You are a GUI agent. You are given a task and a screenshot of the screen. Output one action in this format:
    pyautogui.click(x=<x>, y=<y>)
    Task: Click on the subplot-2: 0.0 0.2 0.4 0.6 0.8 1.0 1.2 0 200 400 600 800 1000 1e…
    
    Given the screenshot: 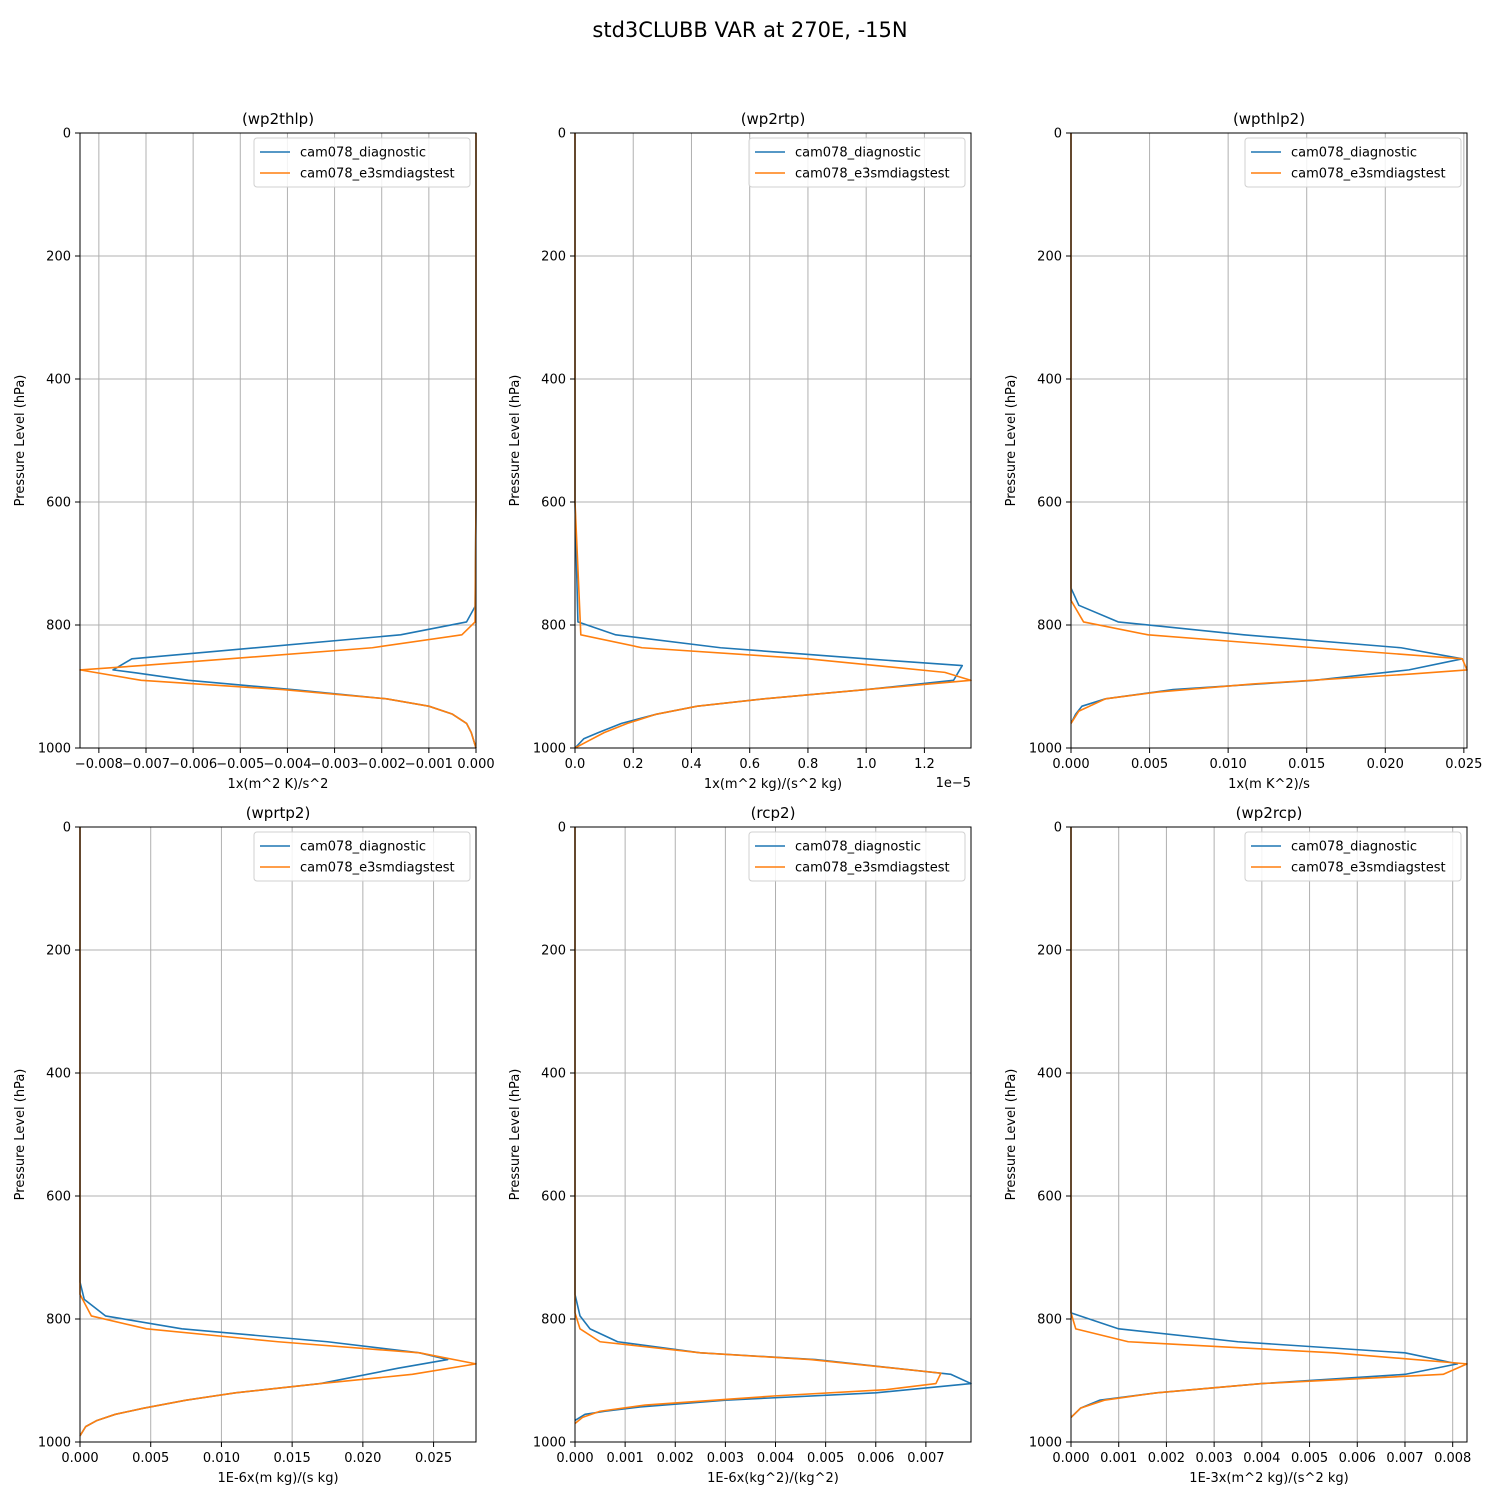 What is the action you would take?
    pyautogui.click(x=740, y=451)
    